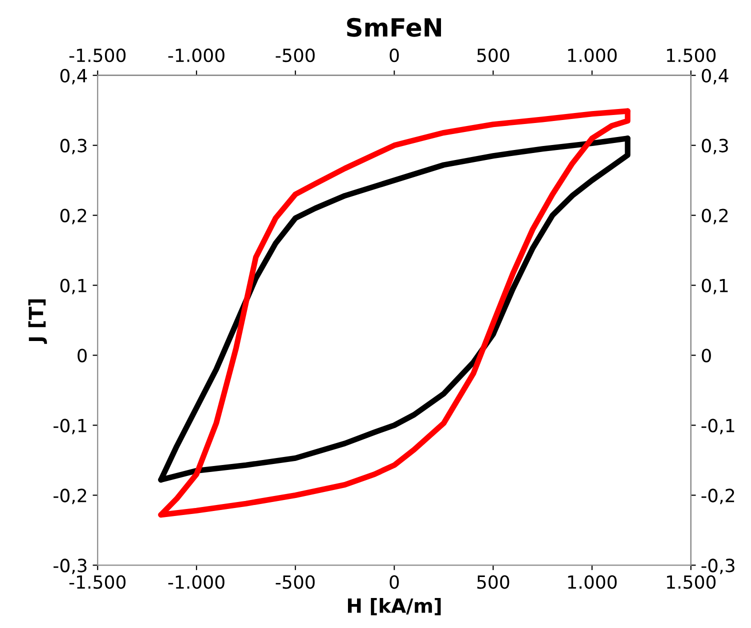 This screenshot has width=751, height=628. What do you see at coordinates (97, 55) in the screenshot?
I see `x2-tick-label: -1.500` at bounding box center [97, 55].